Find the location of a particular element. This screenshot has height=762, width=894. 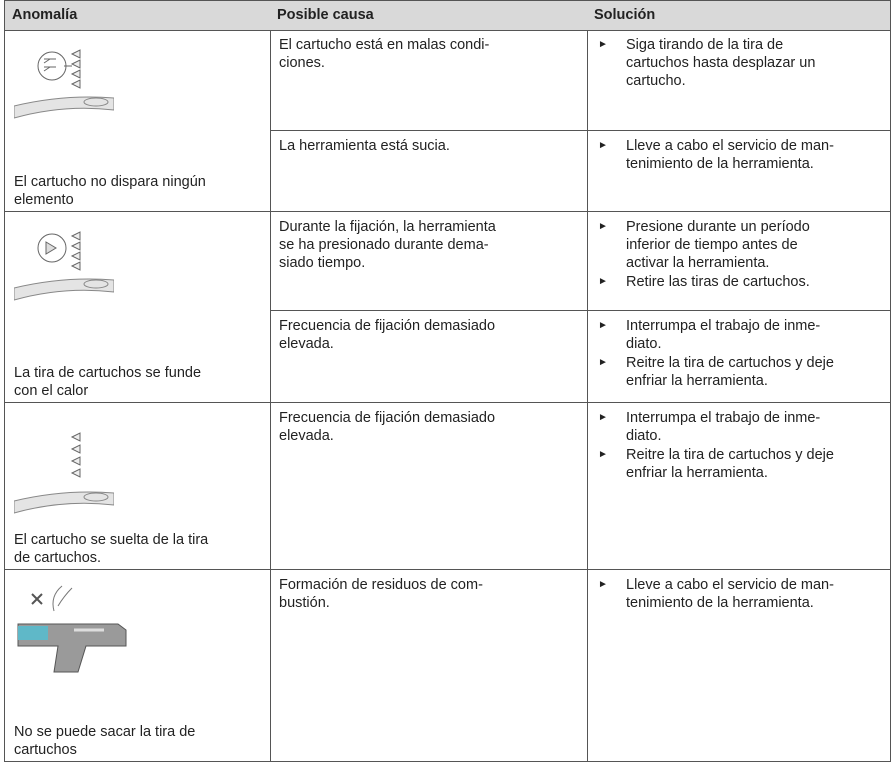

header-cell: Solución is located at coordinates (739, 15).